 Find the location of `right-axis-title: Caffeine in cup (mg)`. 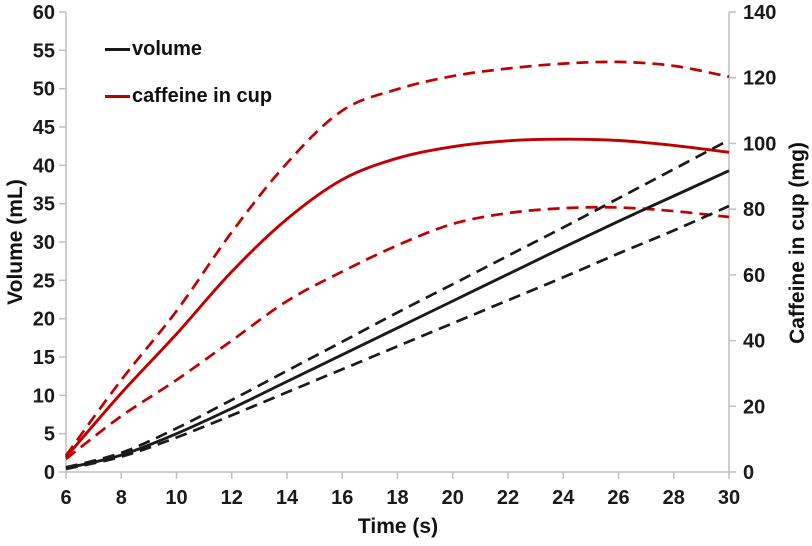

right-axis-title: Caffeine in cup (mg) is located at coordinates (797, 243).